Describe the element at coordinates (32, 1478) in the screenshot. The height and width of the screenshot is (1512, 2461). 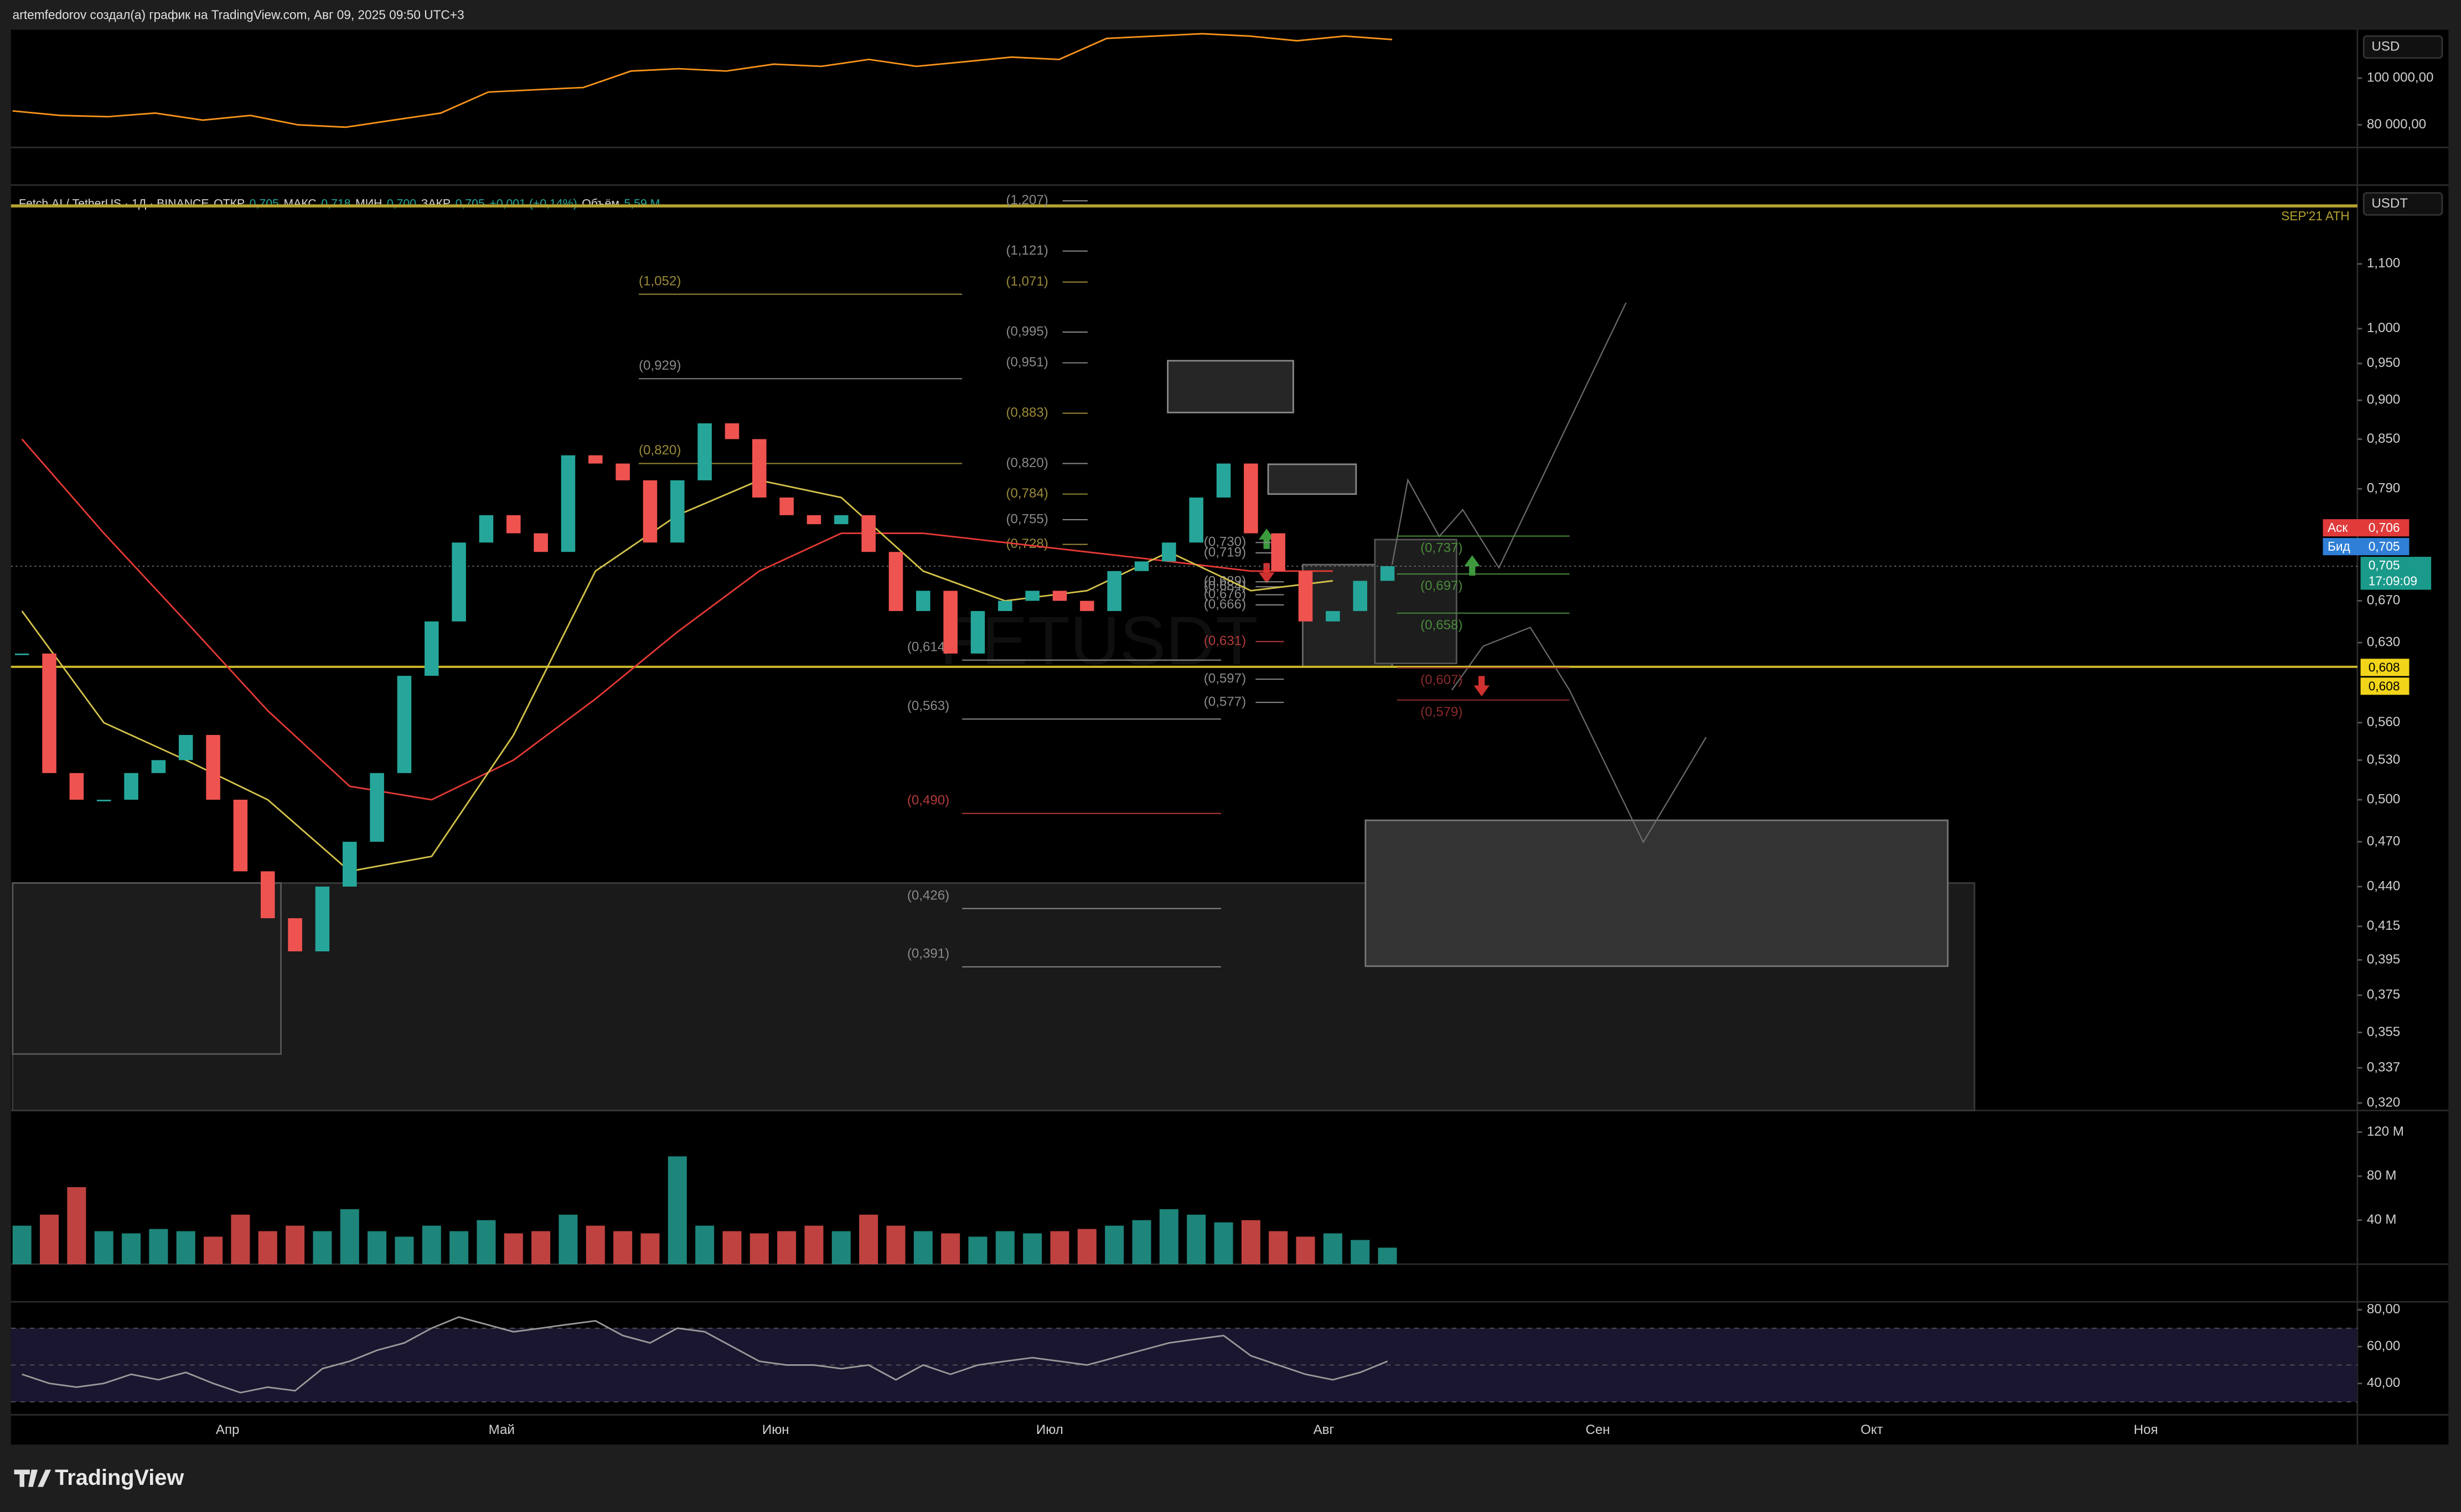
I see `logo-mark` at that location.